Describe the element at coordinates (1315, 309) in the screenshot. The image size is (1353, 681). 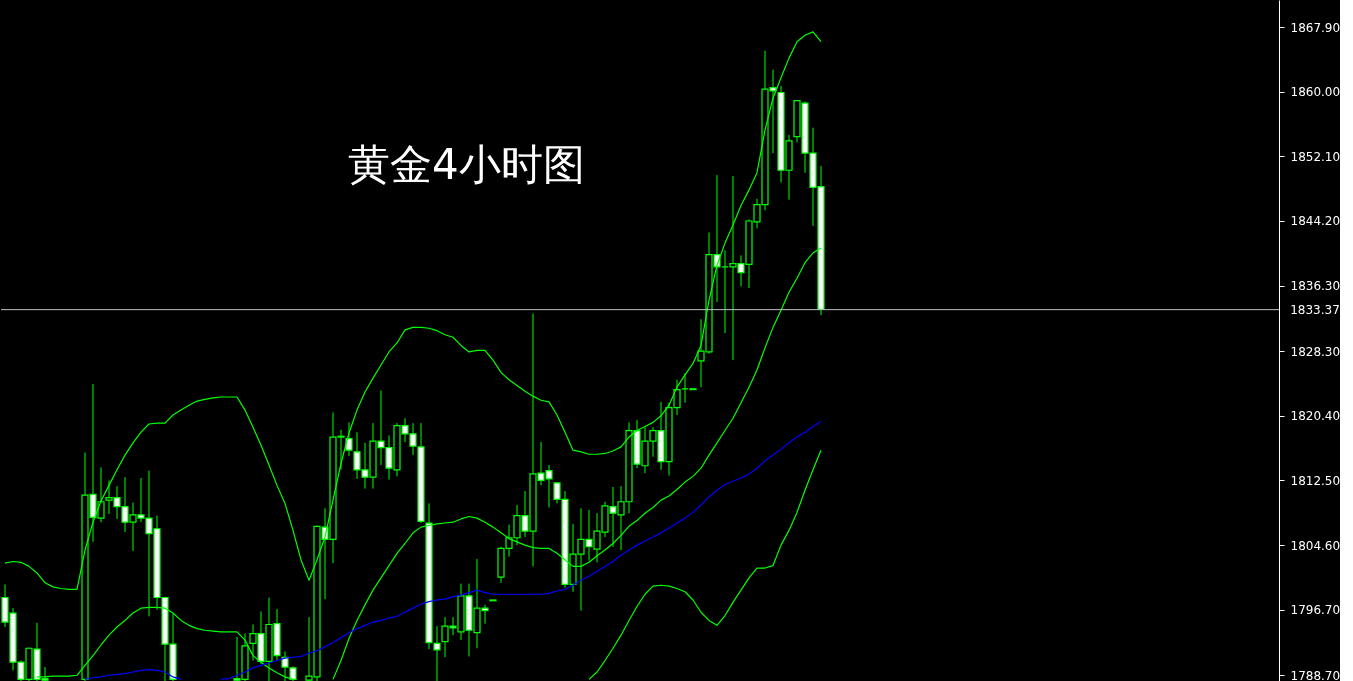
I see `ref-line-label: 1833.37` at that location.